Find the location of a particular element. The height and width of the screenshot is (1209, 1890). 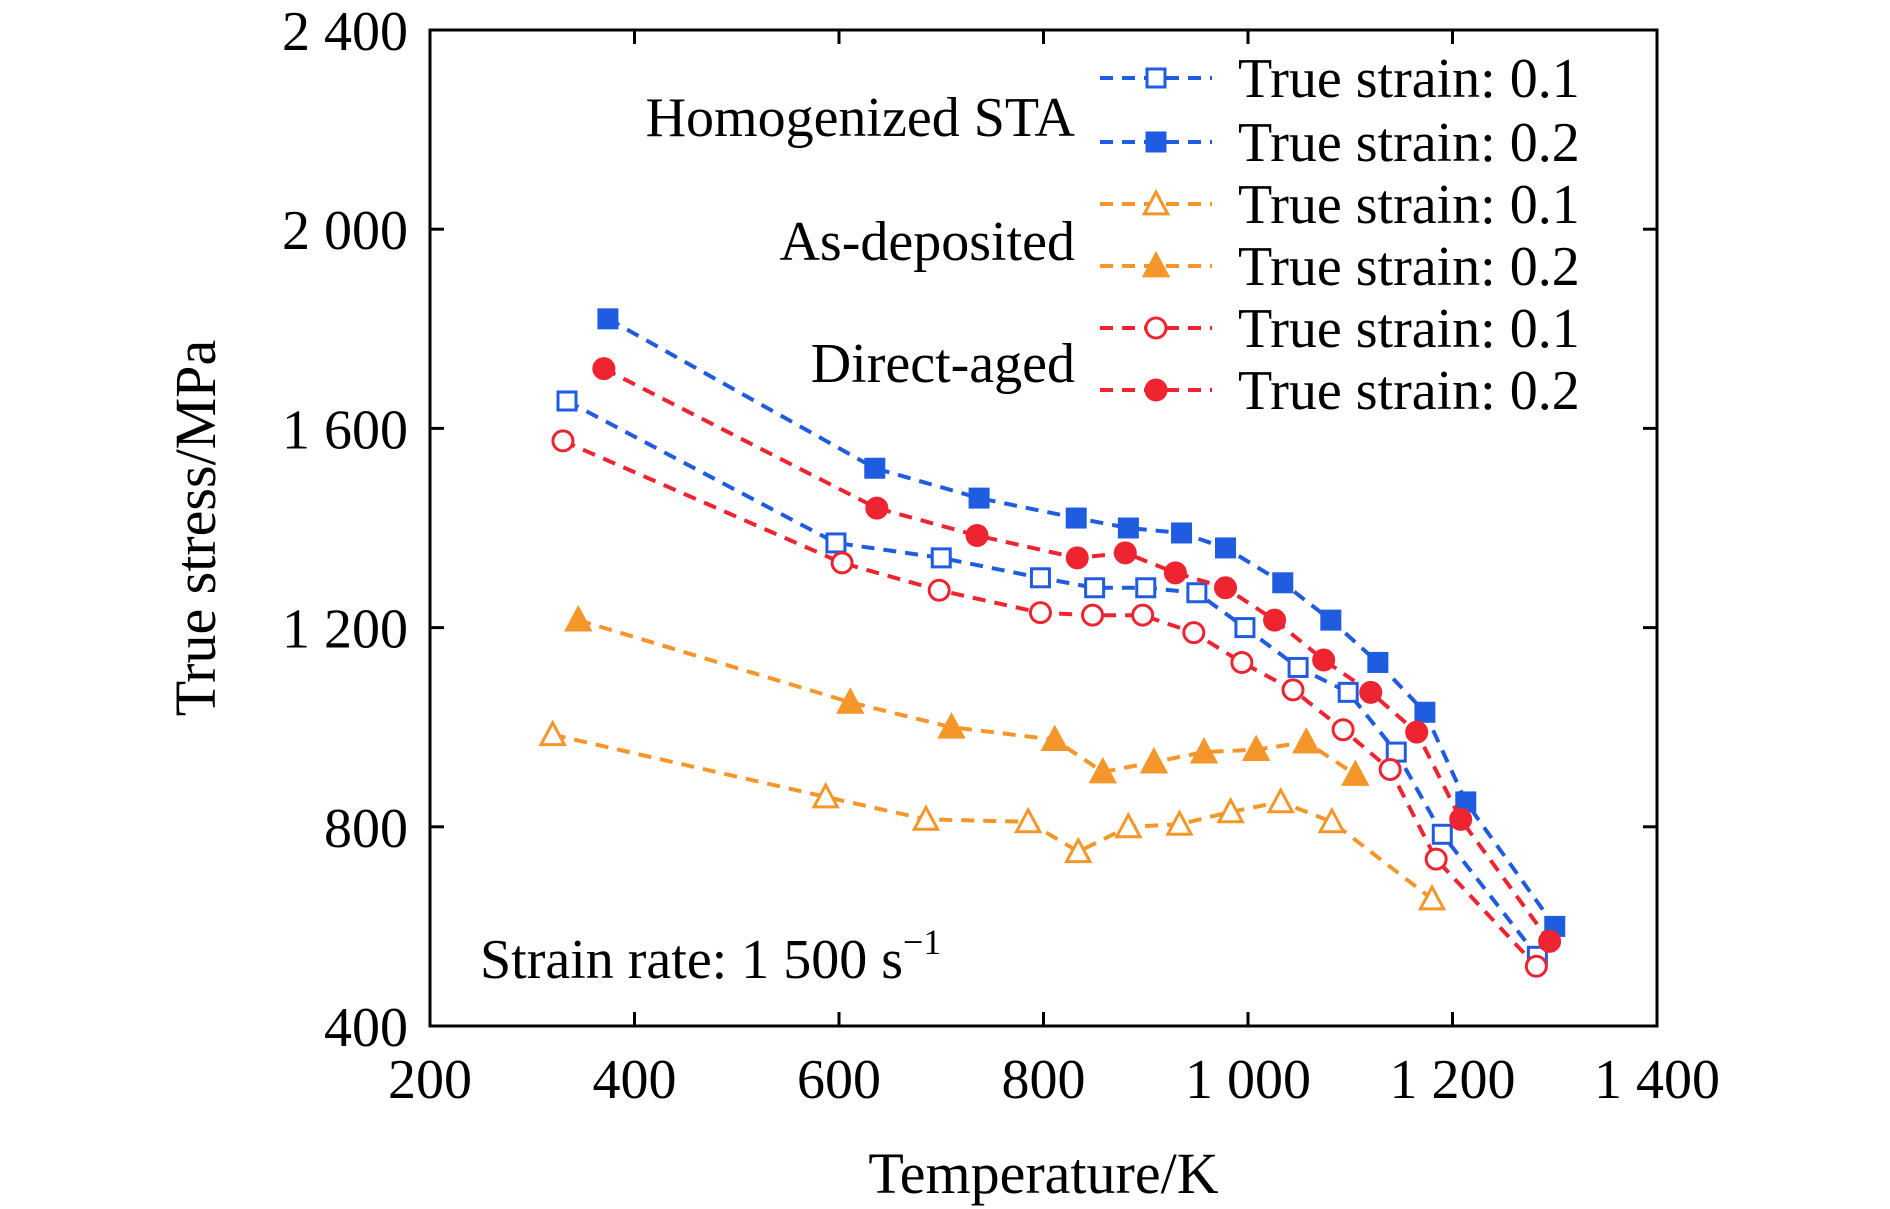

annotation-superscript: −1 is located at coordinates (922, 942).